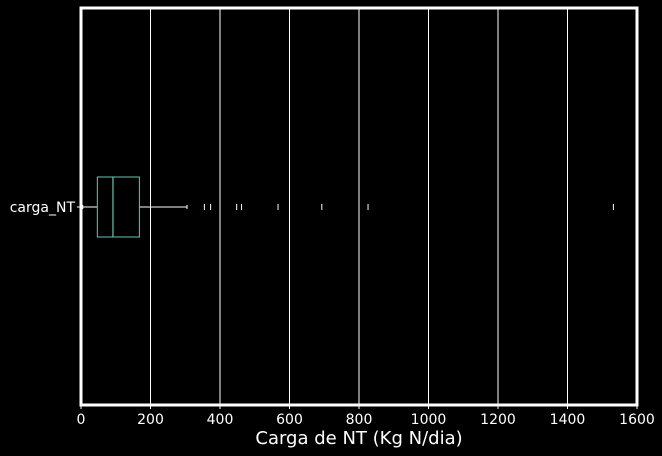 This screenshot has width=662, height=456. What do you see at coordinates (358, 438) in the screenshot?
I see `x-axis-label: Carga de NT (Kg N/dia)` at bounding box center [358, 438].